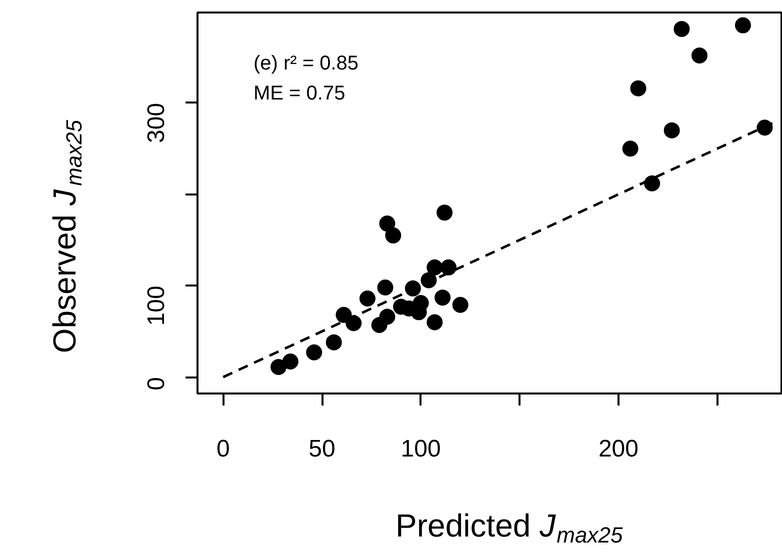 The image size is (782, 554). Describe the element at coordinates (420, 449) in the screenshot. I see `x-tick-label: 100` at that location.